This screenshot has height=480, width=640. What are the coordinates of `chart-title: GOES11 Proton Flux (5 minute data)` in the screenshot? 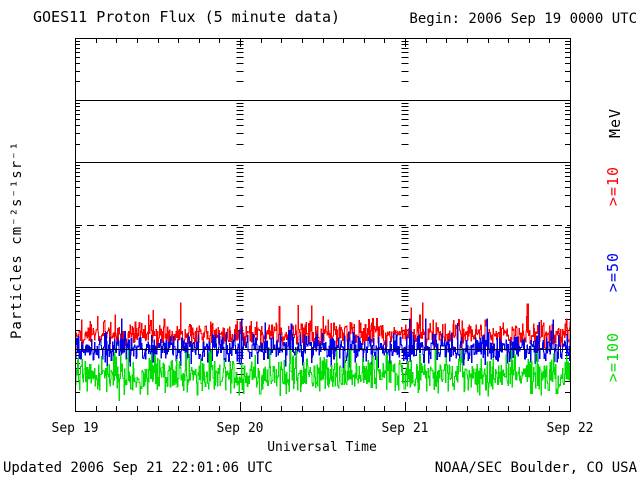 It's located at (187, 17).